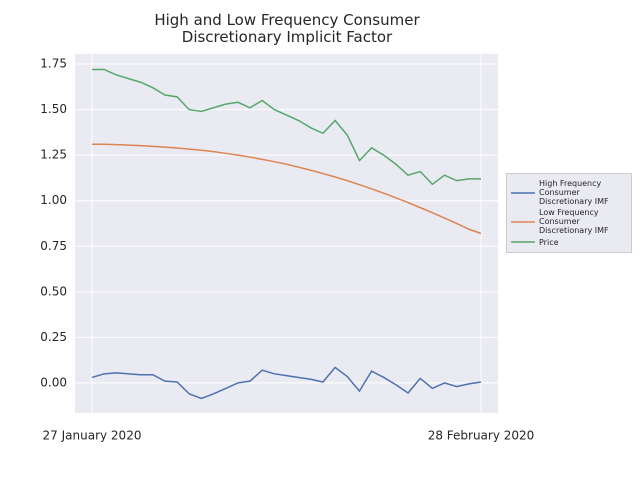 This screenshot has width=640, height=484. Describe the element at coordinates (53, 109) in the screenshot. I see `y-tick-label: 1.50` at that location.